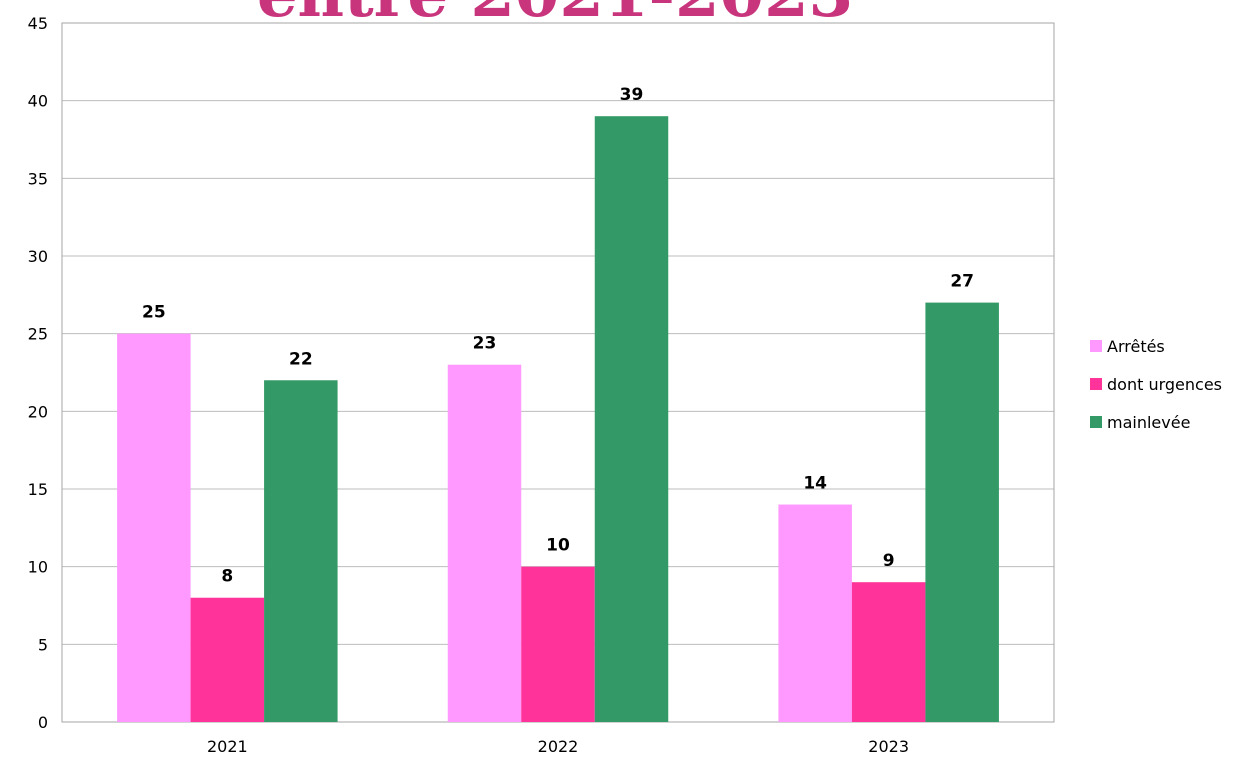  Describe the element at coordinates (43, 722) in the screenshot. I see `y-tick-label: 0` at that location.